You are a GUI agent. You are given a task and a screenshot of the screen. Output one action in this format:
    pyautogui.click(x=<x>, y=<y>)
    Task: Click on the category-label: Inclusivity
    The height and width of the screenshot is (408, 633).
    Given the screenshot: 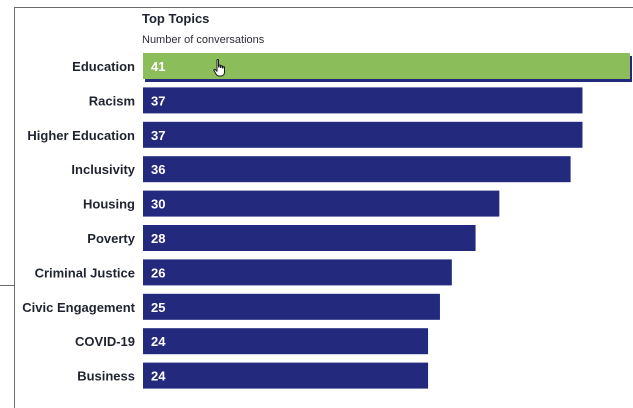 What is the action you would take?
    pyautogui.click(x=103, y=169)
    